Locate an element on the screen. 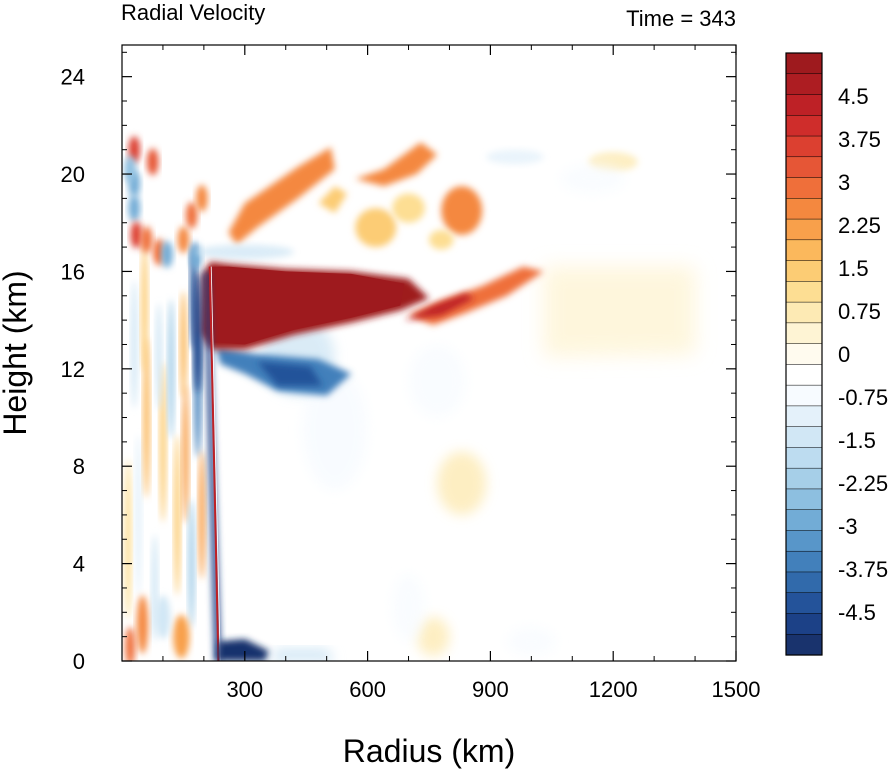 The width and height of the screenshot is (895, 774). colorbar-label: -0.75 is located at coordinates (863, 397).